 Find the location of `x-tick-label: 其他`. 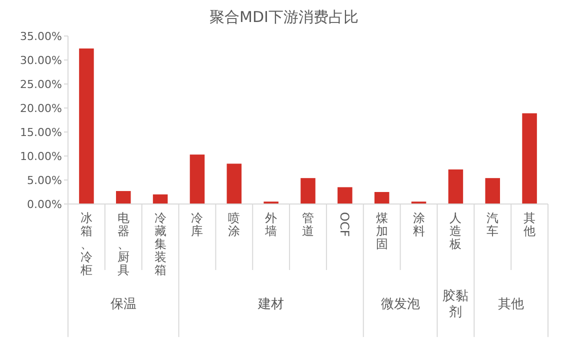

x-tick-label: 其他 is located at coordinates (530, 224).